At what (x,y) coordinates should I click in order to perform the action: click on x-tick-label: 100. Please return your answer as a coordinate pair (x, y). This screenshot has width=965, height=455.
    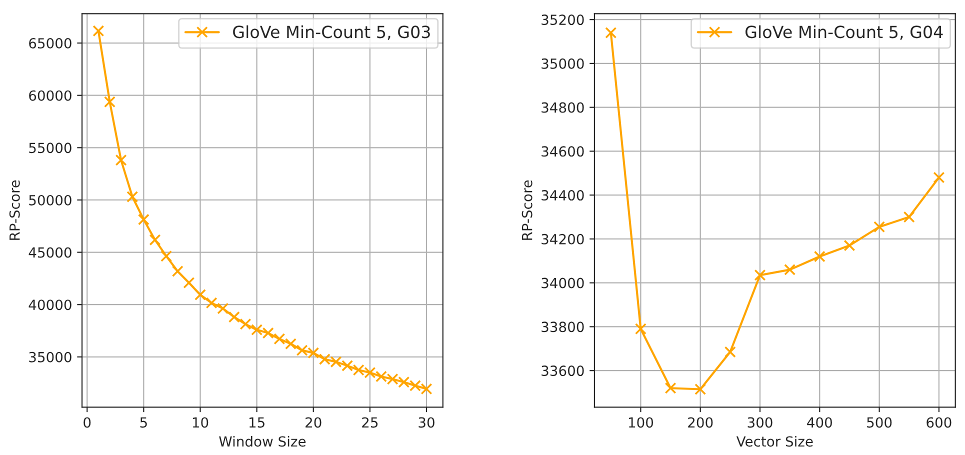
    Looking at the image, I should click on (641, 422).